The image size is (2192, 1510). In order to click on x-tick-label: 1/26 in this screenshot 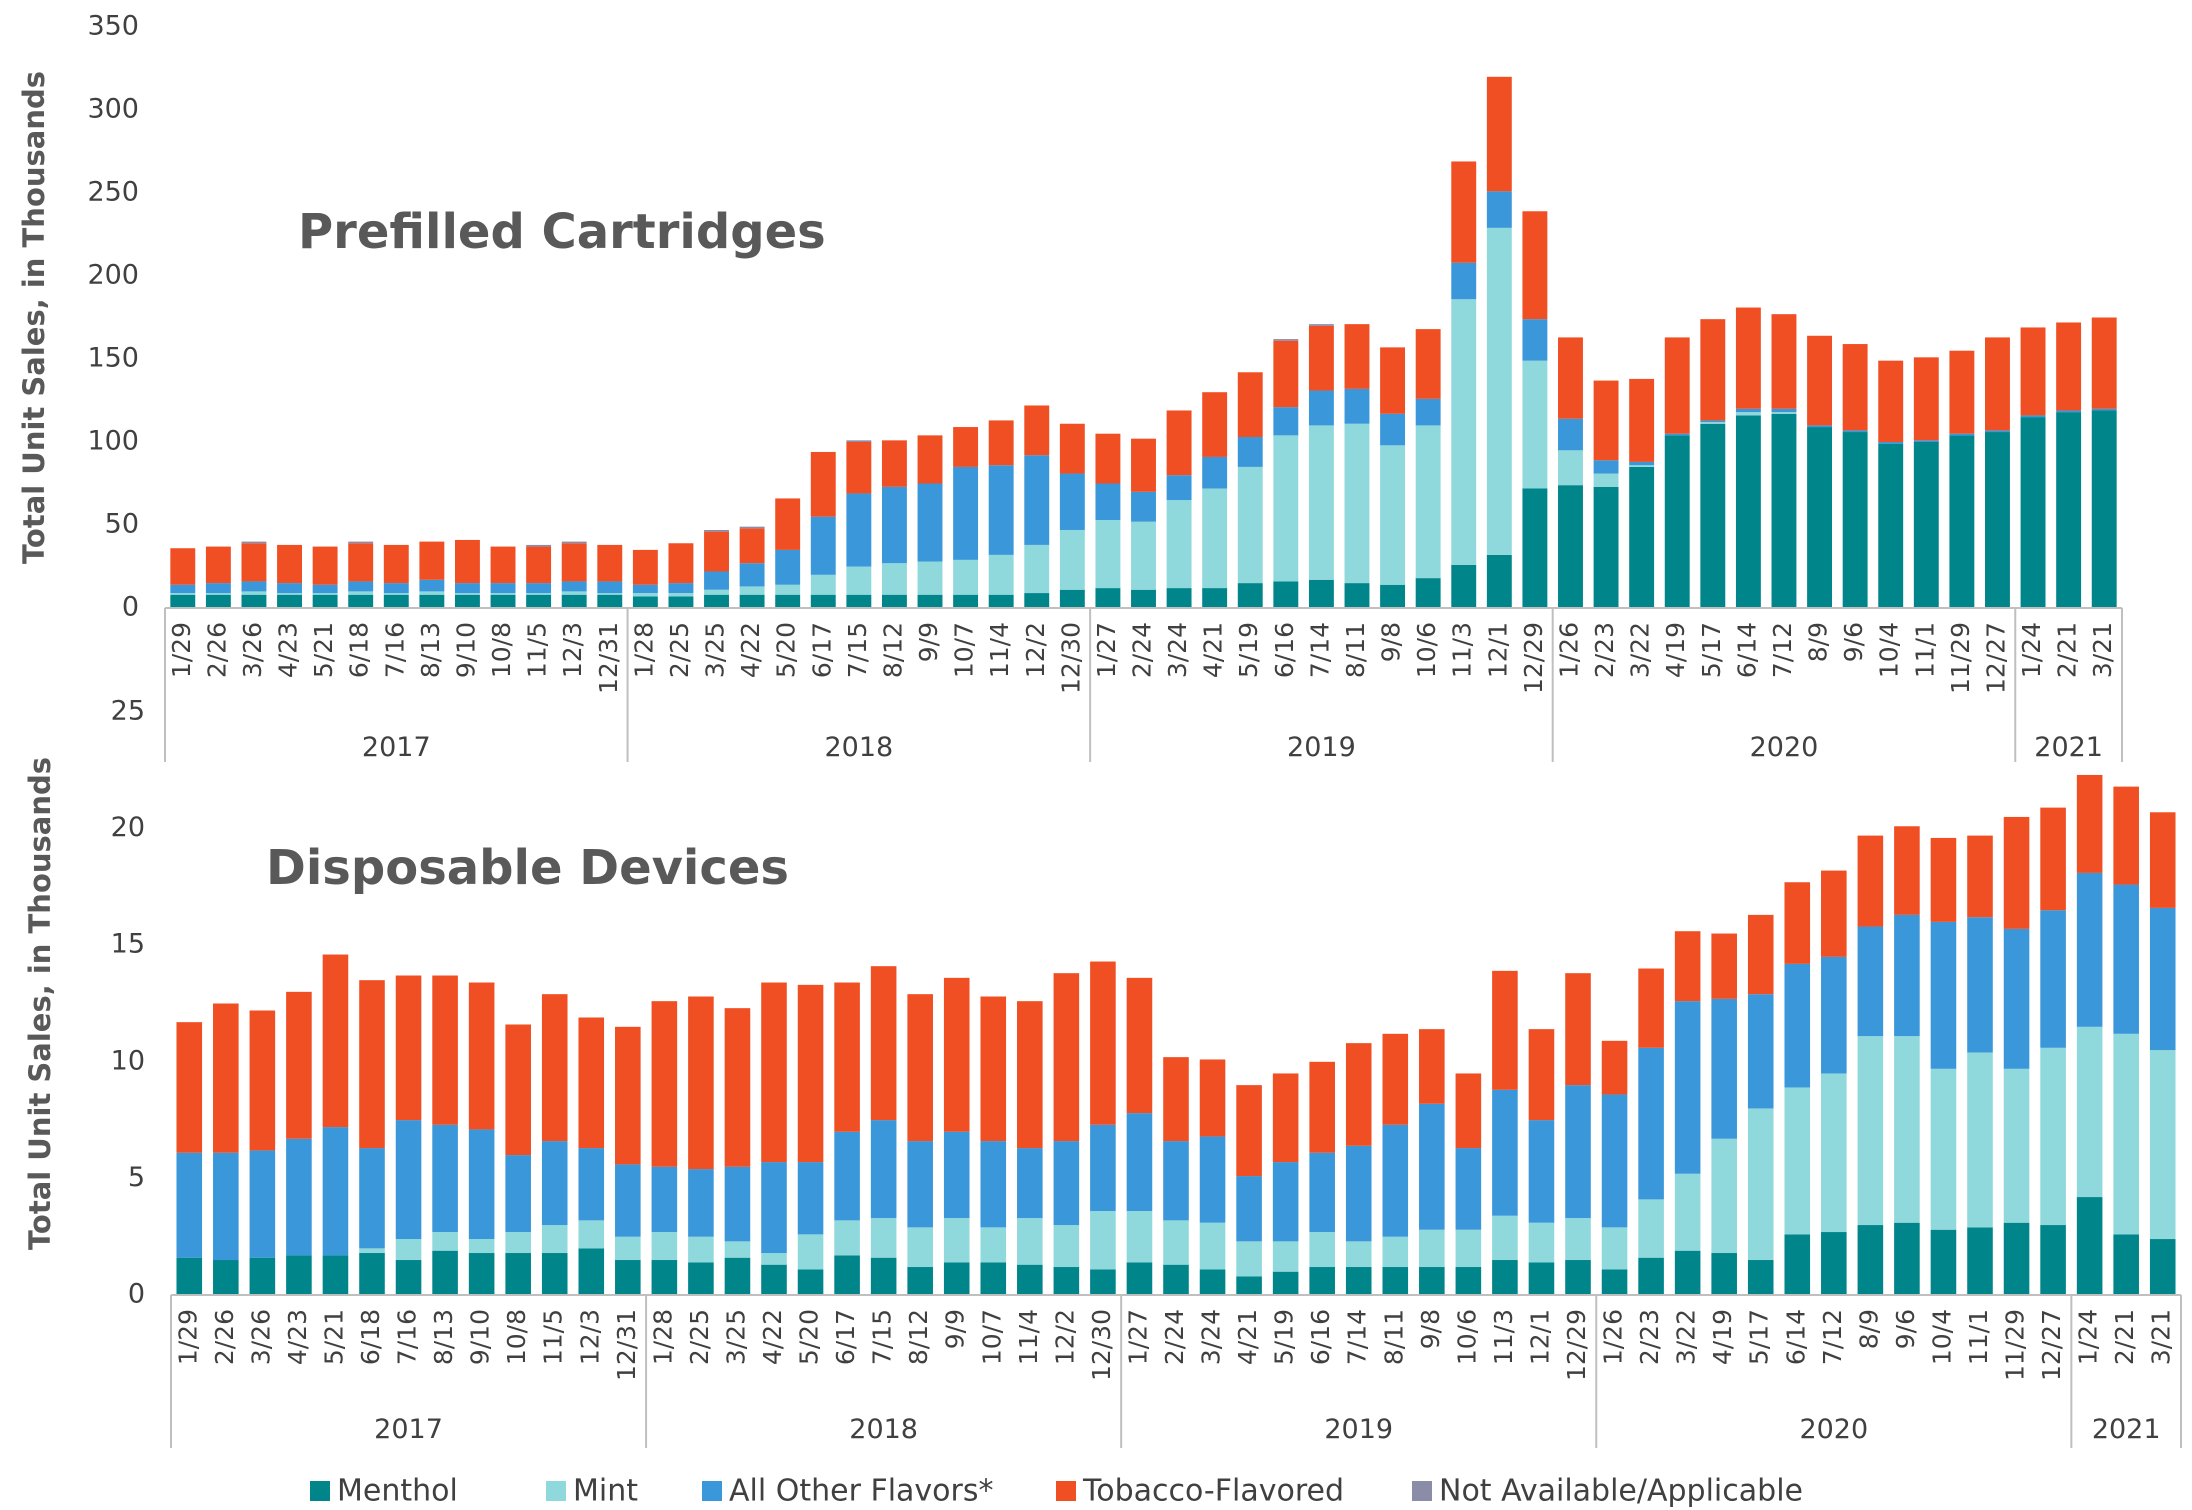, I will do `click(1613, 1337)`.